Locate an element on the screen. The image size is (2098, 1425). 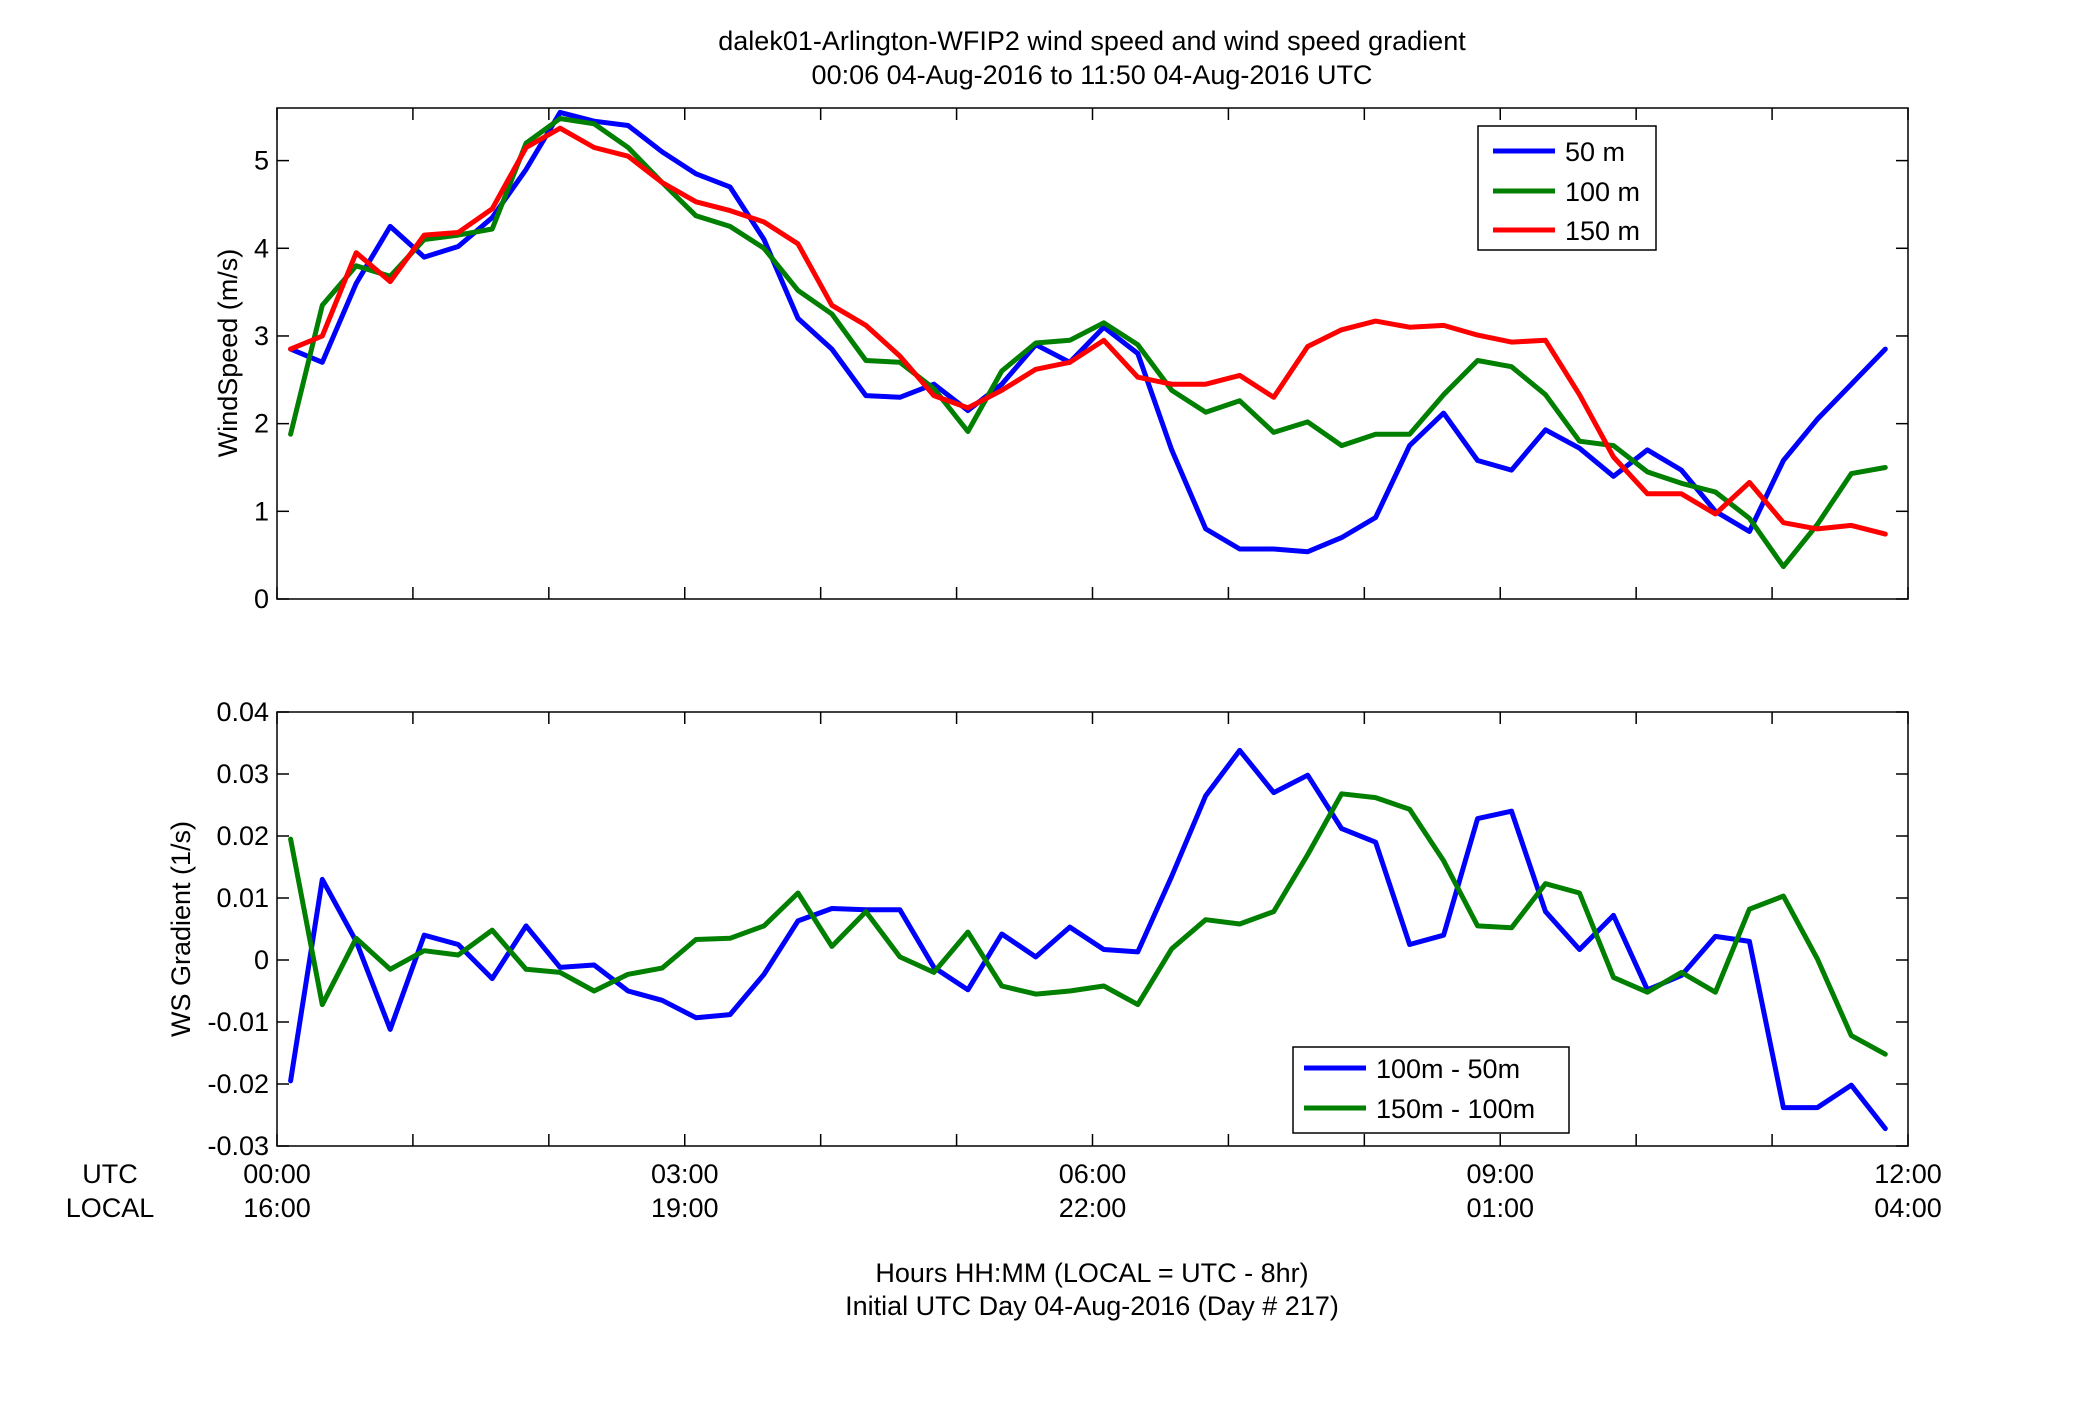
utc-tick-label: 09:00 is located at coordinates (1500, 1174).